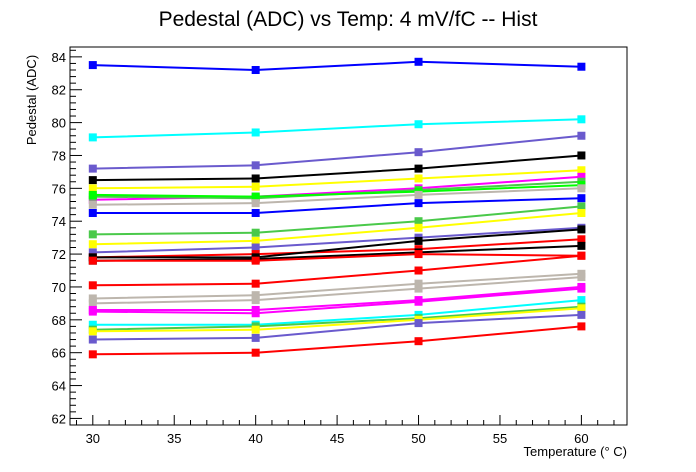 The height and width of the screenshot is (472, 696). Describe the element at coordinates (337, 438) in the screenshot. I see `x-tick-label: 45` at that location.